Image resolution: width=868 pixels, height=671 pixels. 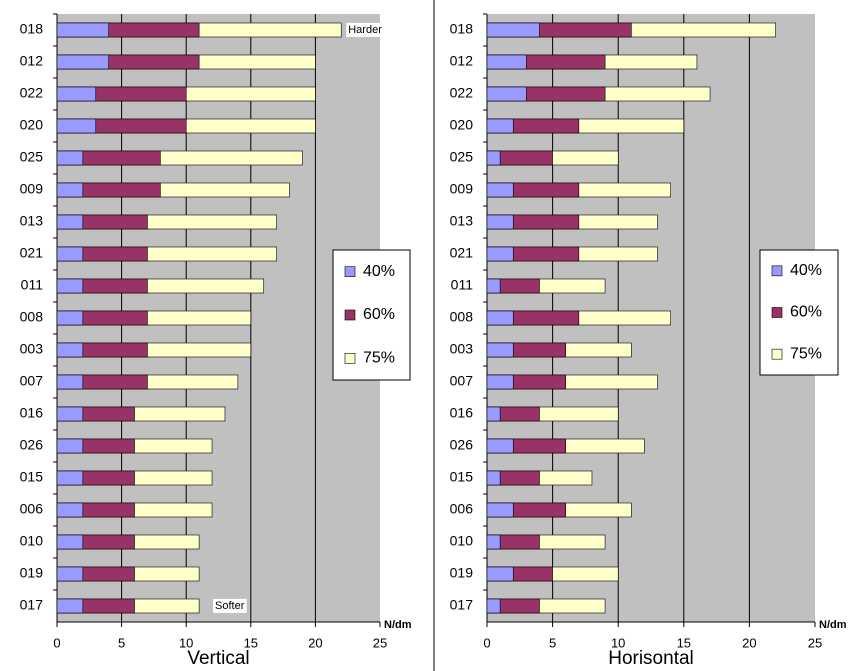 I want to click on y-tick-label: 008, so click(x=32, y=317).